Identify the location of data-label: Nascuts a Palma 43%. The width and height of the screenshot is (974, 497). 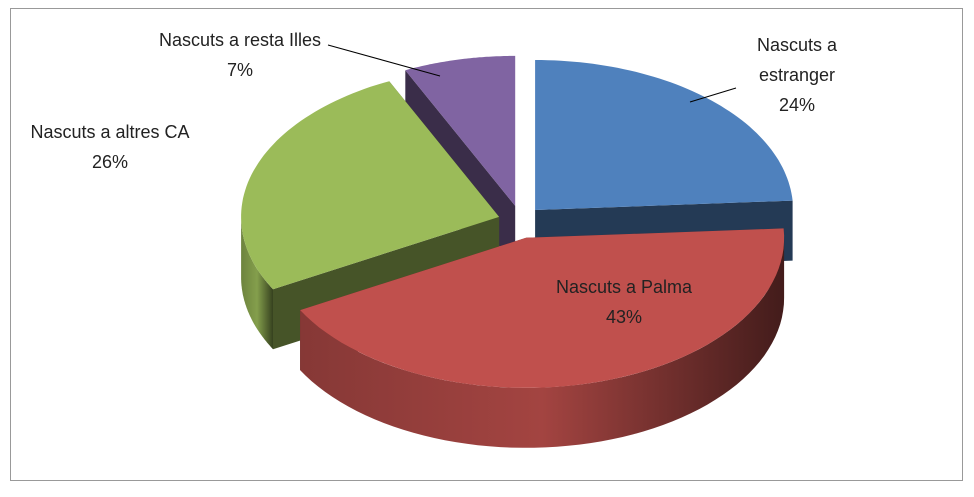
(624, 302).